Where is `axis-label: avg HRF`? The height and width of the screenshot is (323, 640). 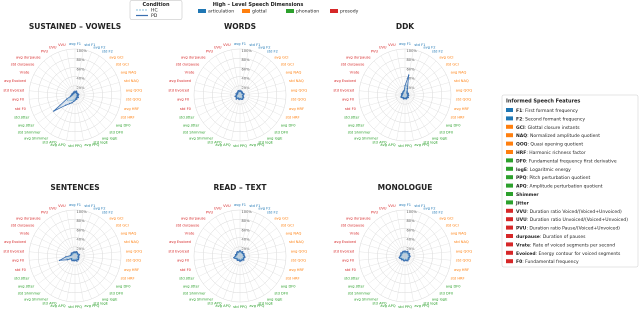 axis-label: avg HRF is located at coordinates (296, 109).